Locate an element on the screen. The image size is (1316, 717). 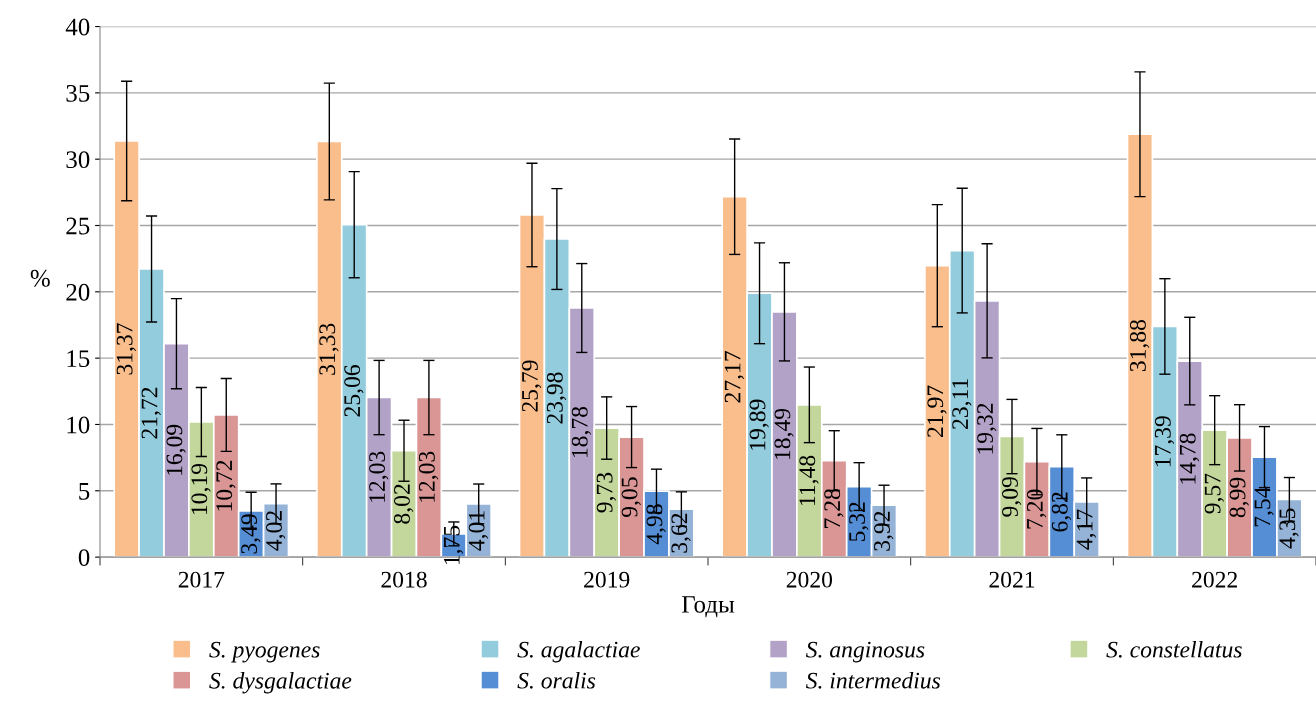
data-label: 18,78 is located at coordinates (581, 432).